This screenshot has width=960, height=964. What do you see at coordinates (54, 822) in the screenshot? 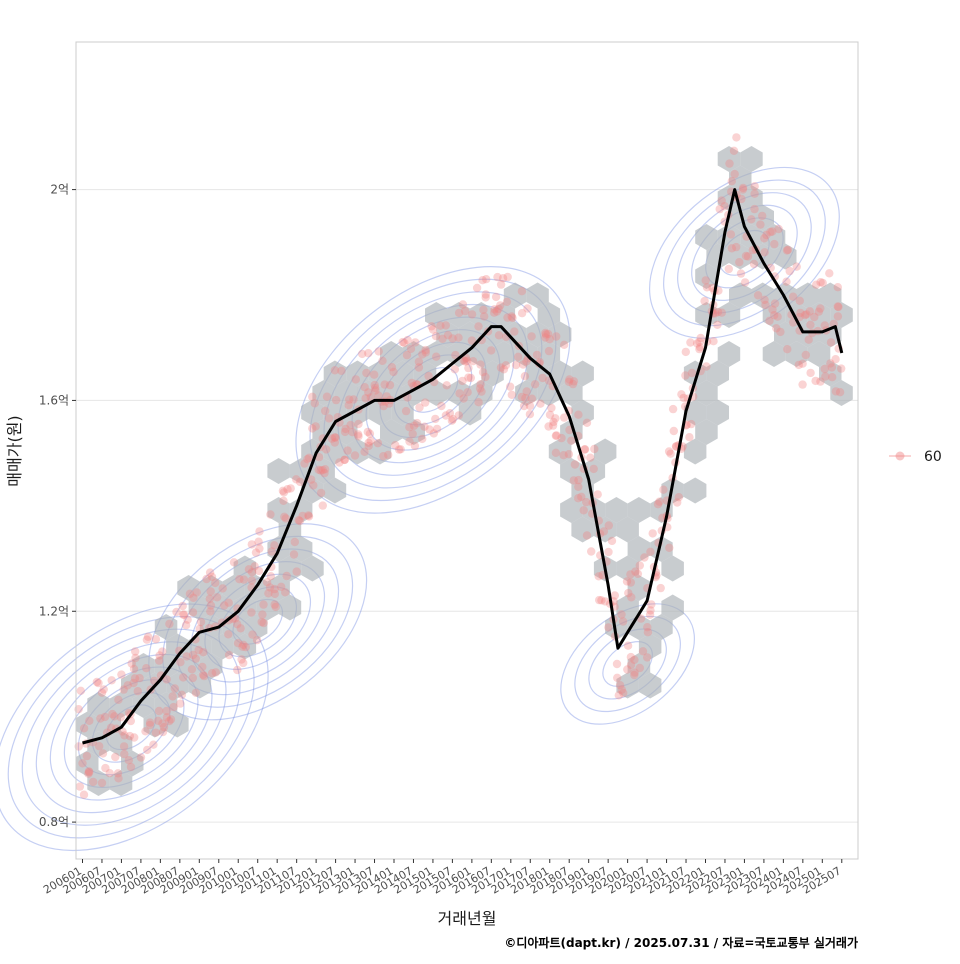
I see `y-tick-label: 0.8억` at bounding box center [54, 822].